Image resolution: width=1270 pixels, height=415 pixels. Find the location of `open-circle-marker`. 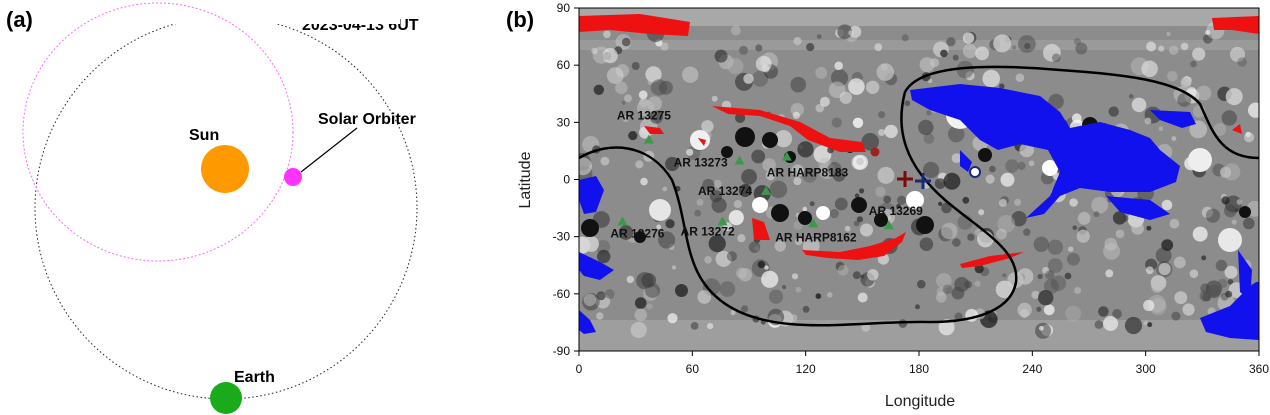

open-circle-marker is located at coordinates (975, 172).